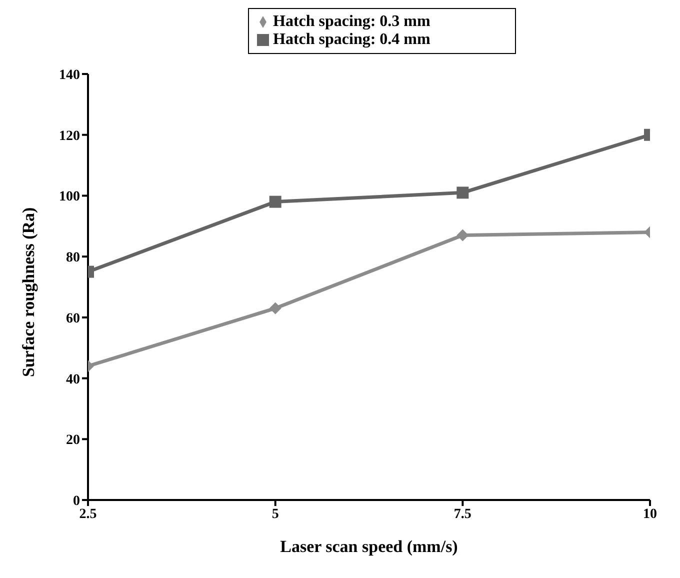 This screenshot has width=680, height=578. I want to click on legend-label: Hatch spacing: 0.4 mm, so click(351, 39).